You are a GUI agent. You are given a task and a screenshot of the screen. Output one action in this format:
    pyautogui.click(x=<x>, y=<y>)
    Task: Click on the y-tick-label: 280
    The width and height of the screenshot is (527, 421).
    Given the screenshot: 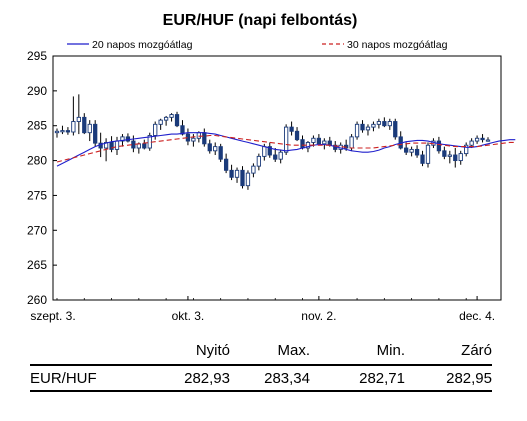 What is the action you would take?
    pyautogui.click(x=37, y=161)
    